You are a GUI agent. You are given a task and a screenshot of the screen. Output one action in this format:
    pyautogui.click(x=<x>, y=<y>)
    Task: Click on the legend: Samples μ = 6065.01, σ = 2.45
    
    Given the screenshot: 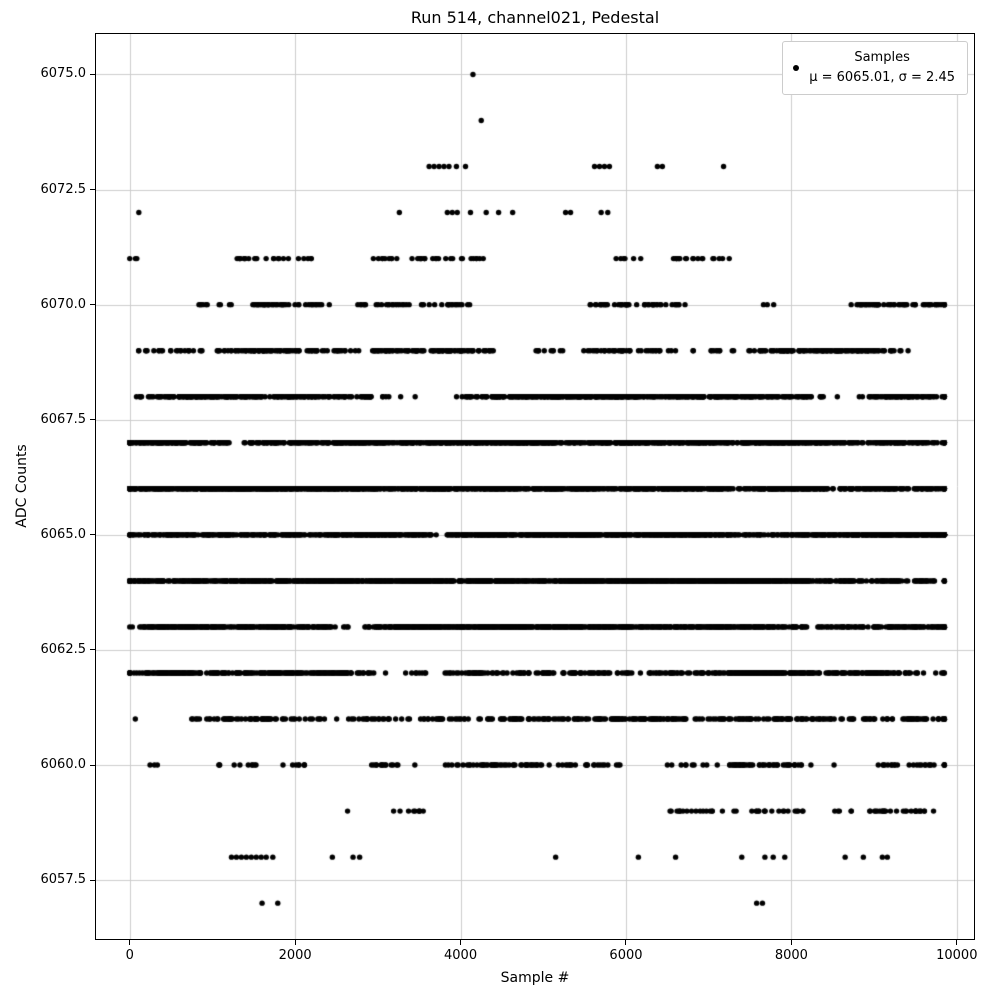 What is the action you would take?
    pyautogui.click(x=875, y=68)
    